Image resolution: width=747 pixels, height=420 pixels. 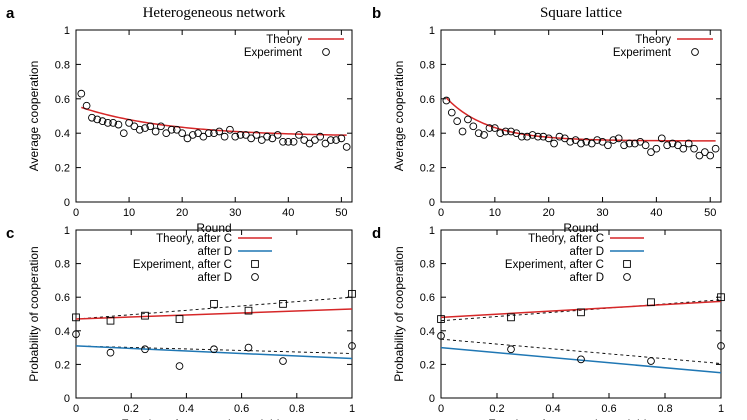 What do you see at coordinates (10, 233) in the screenshot?
I see `panel-label: c` at bounding box center [10, 233].